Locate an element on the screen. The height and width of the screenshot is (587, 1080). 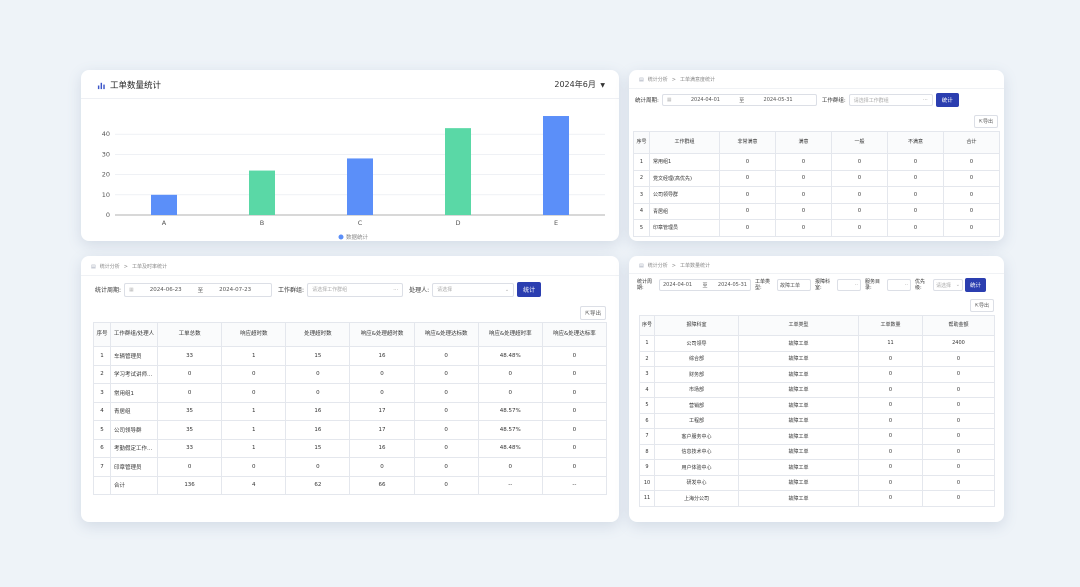
table-row: 8 信息技术中心 故障工单 0 0 is located at coordinates (817, 451).